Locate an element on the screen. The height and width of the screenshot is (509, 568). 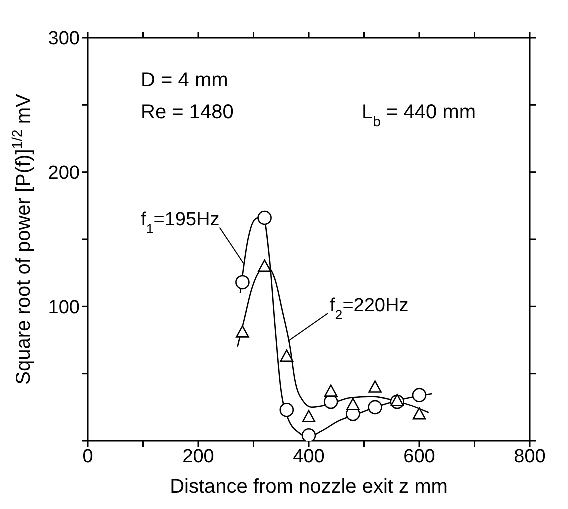
x-tick-label: 600 is located at coordinates (420, 457).